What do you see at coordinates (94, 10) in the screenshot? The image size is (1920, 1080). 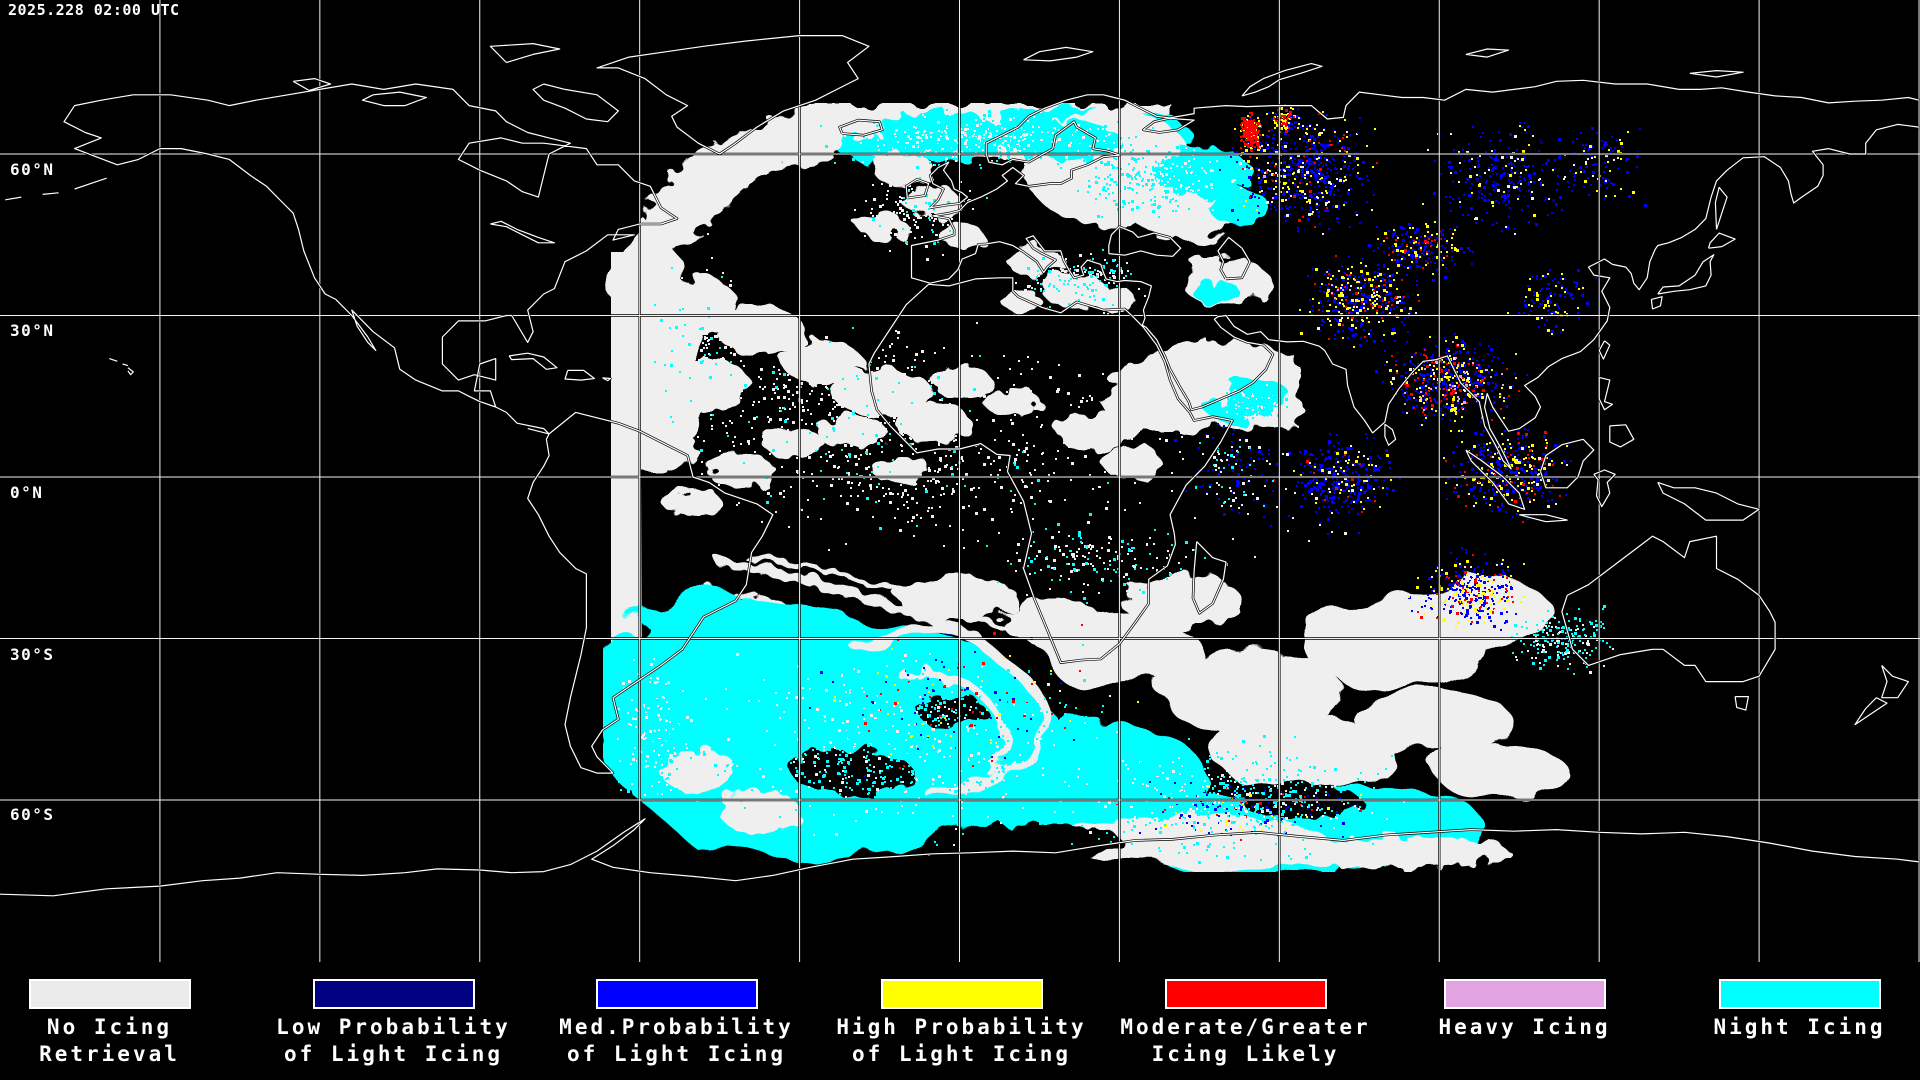 I see `timestamp: 2025.228 02:00 UTC` at bounding box center [94, 10].